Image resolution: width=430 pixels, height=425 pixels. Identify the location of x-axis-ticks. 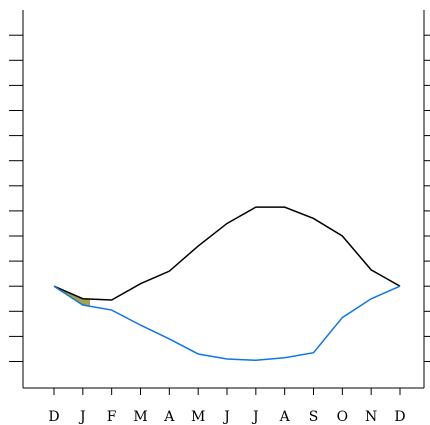
(227, 391).